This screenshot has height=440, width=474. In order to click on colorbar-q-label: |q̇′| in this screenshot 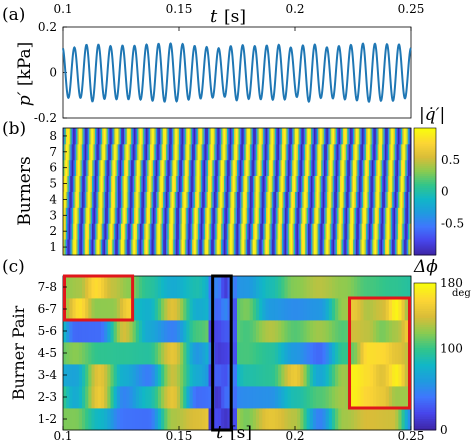, I will do `click(432, 115)`.